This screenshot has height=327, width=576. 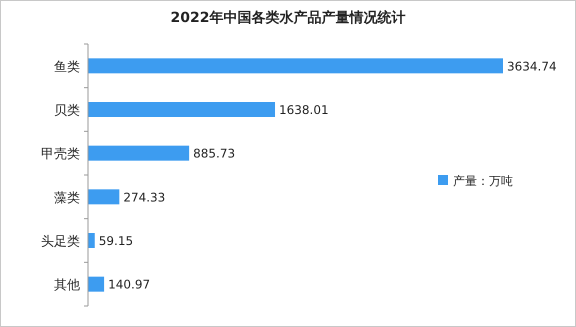 I want to click on data-label: 885.73, so click(x=214, y=153).